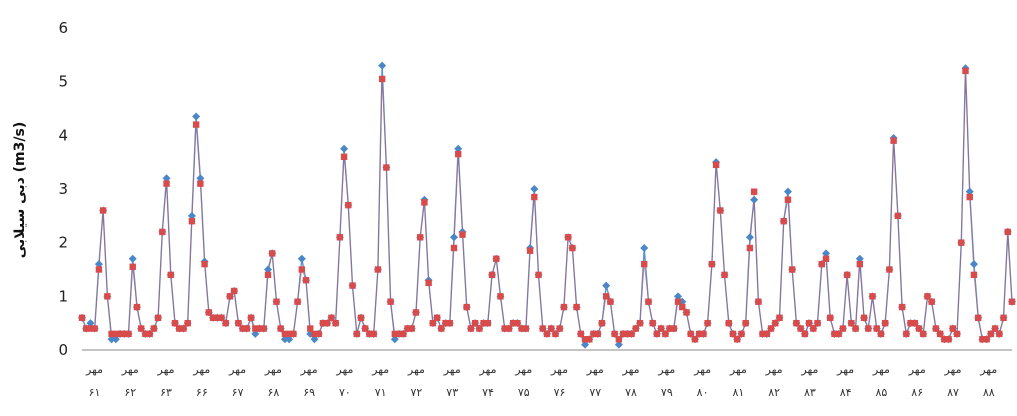 This screenshot has height=416, width=1017. What do you see at coordinates (667, 392) in the screenshot?
I see `x-tick-label-year: ۷۹` at bounding box center [667, 392].